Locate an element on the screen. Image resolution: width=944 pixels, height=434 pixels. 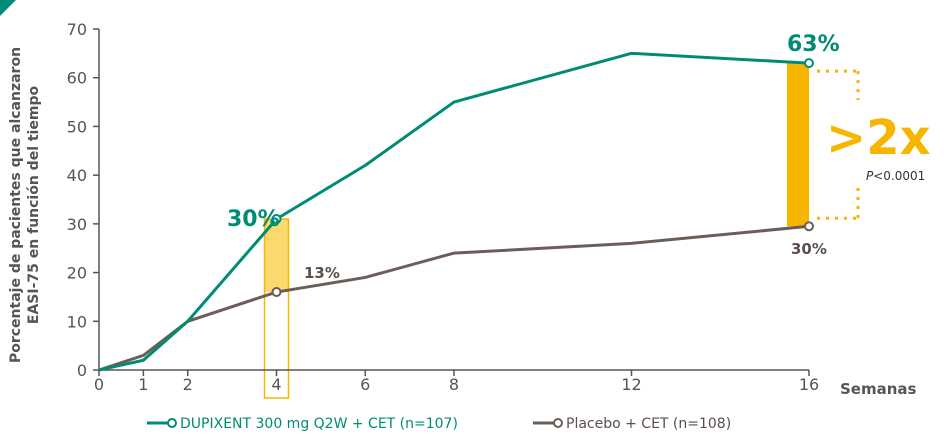
week4-highlight-band is located at coordinates (276, 255).